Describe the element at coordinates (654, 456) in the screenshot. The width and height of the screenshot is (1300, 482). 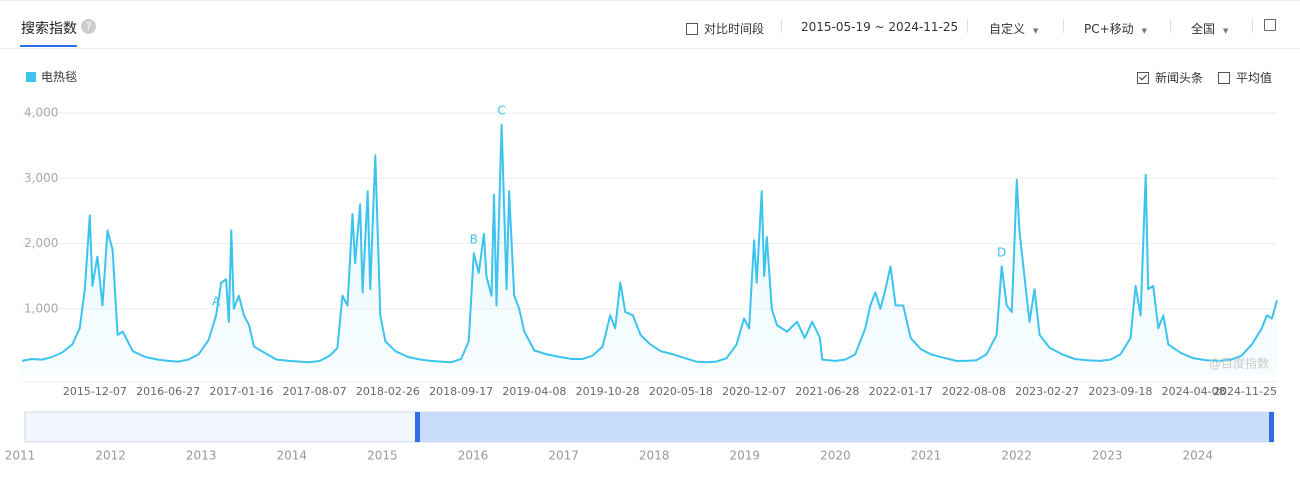
I see `navigator-year: 2018` at that location.